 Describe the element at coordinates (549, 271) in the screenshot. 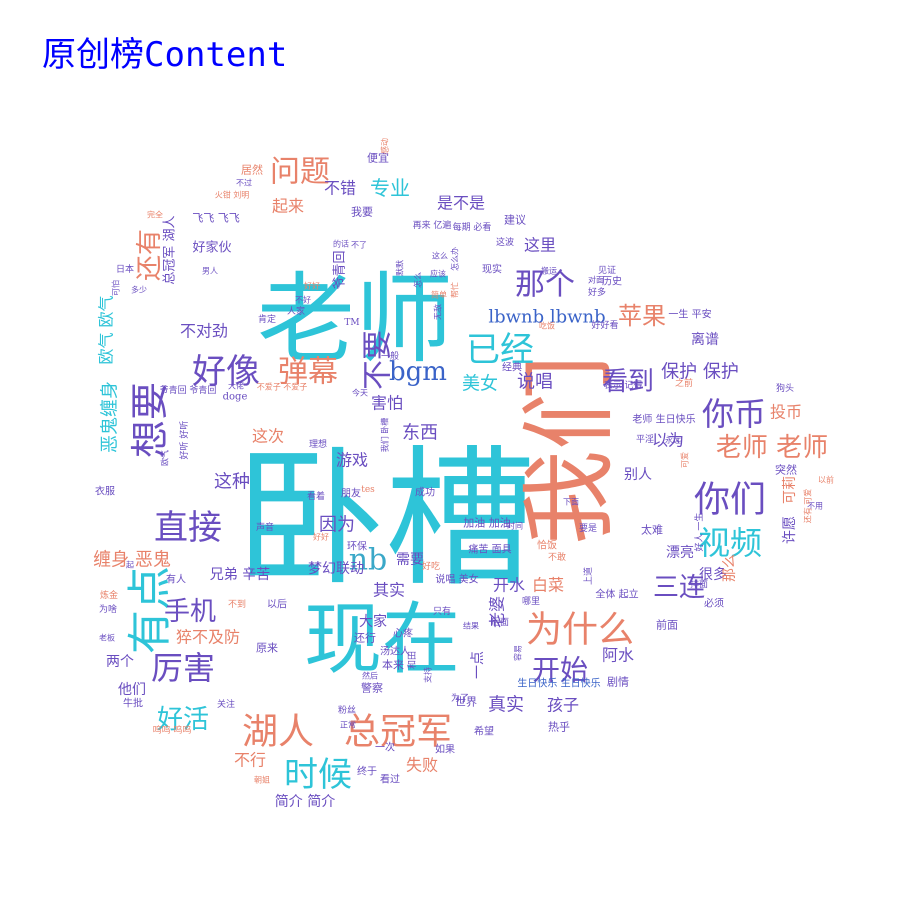

I see `cloud-word: 搬运` at that location.